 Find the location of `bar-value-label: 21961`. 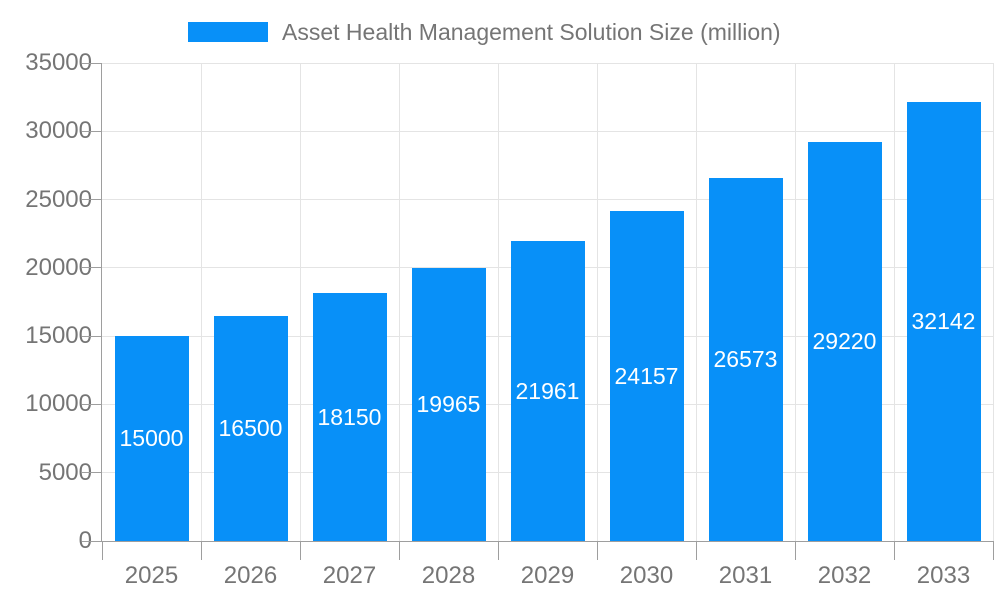

bar-value-label: 21961 is located at coordinates (547, 390).